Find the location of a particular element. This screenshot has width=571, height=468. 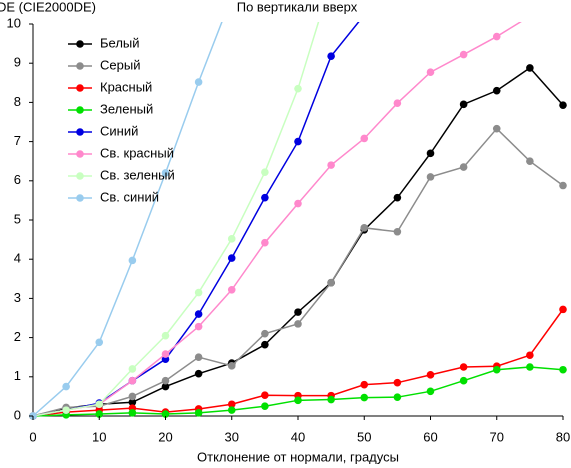

x-tick-label: 40 is located at coordinates (298, 436).